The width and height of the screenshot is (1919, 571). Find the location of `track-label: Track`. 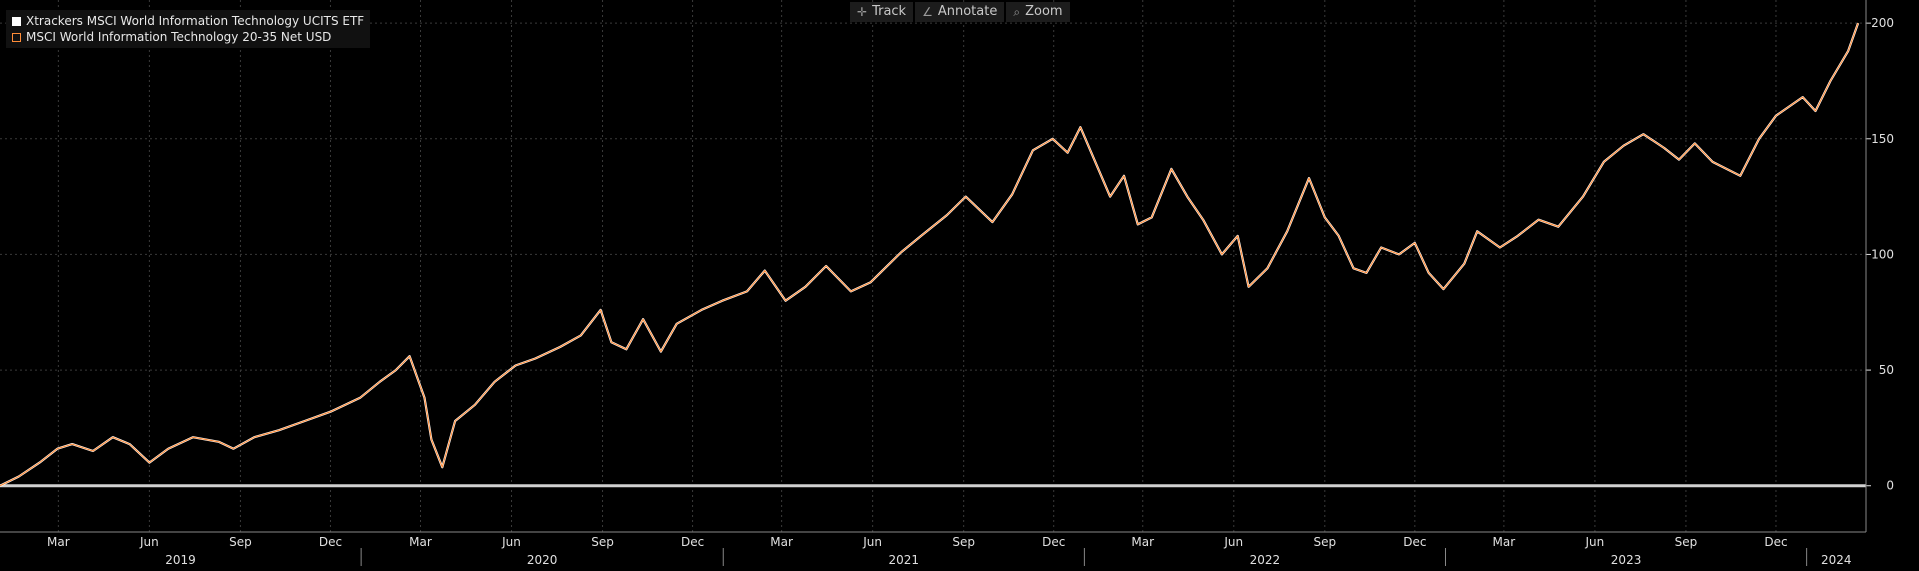

track-label: Track is located at coordinates (889, 11).